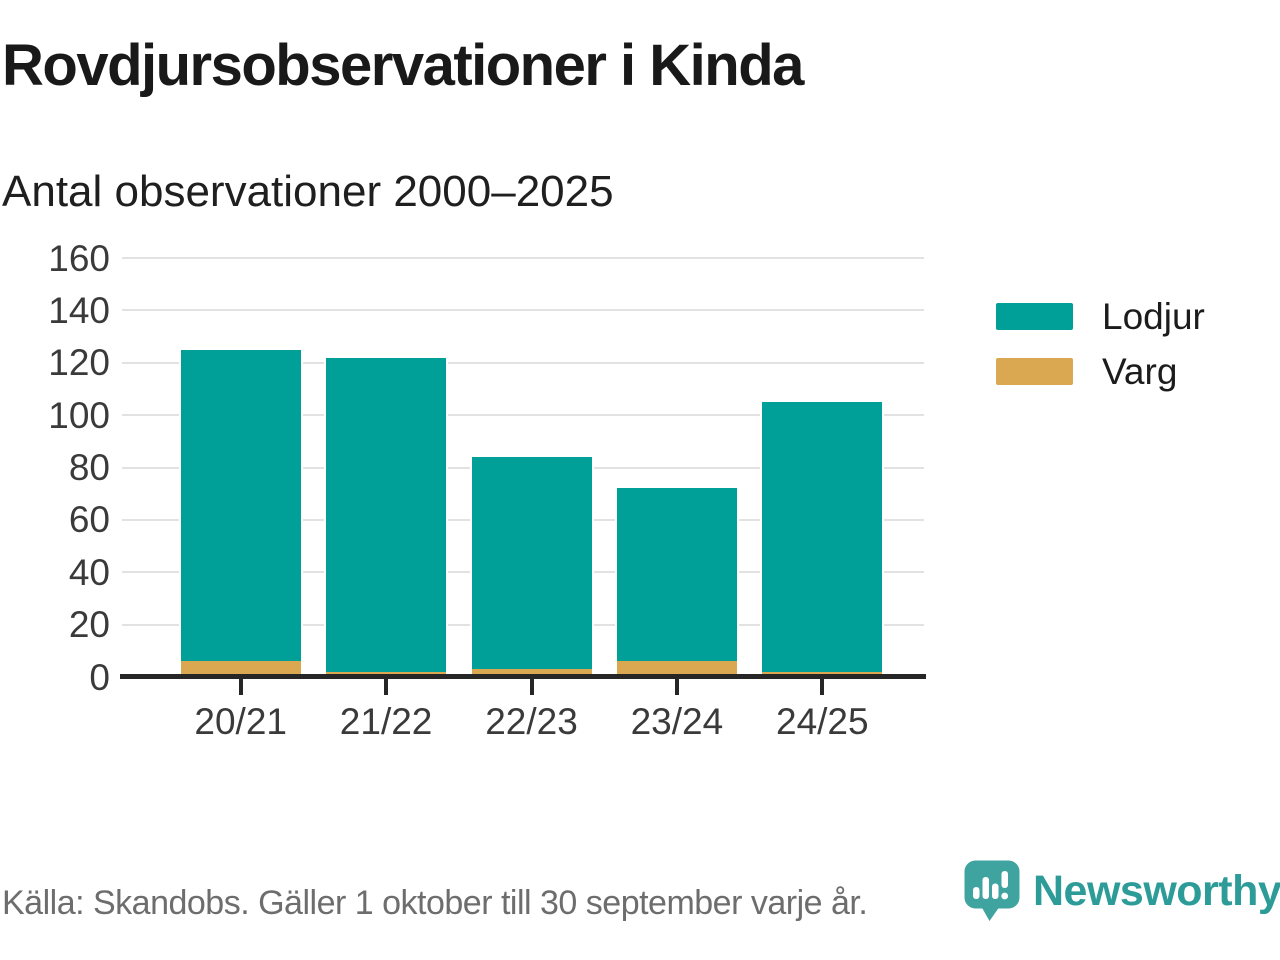  I want to click on legend-swatch-varg, so click(1034, 371).